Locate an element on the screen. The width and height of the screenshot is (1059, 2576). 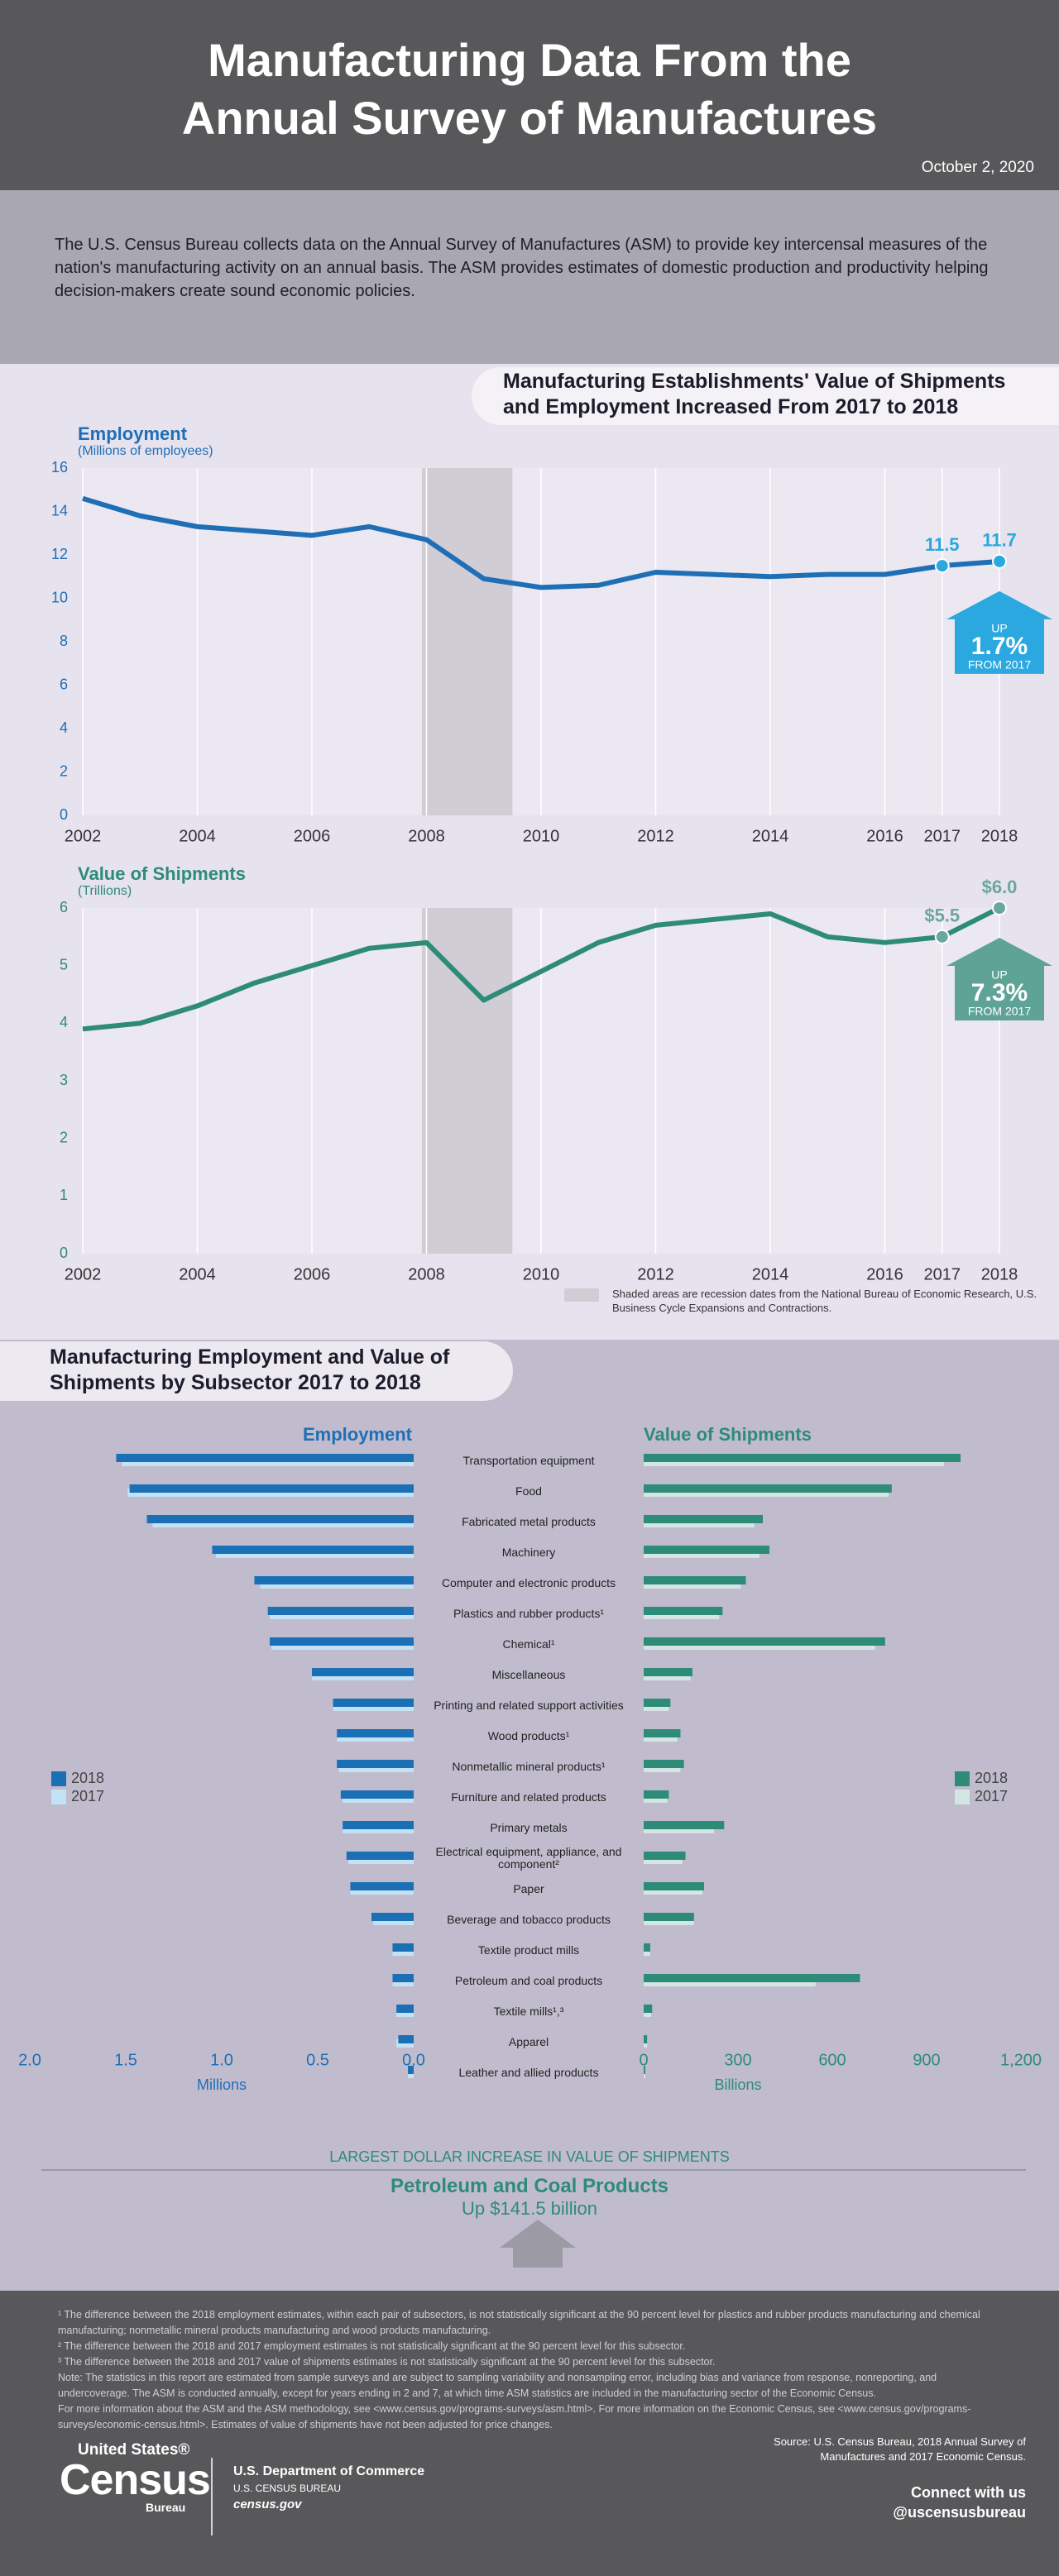
x-tick-label: 2014 is located at coordinates (770, 1274).